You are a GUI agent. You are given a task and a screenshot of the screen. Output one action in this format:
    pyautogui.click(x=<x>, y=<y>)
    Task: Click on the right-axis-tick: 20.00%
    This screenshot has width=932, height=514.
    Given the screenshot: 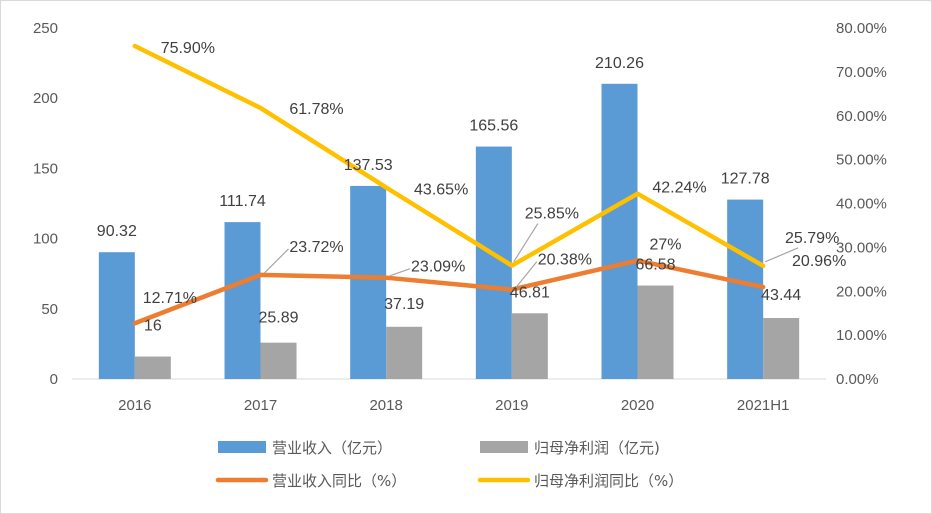 What is the action you would take?
    pyautogui.click(x=861, y=291)
    